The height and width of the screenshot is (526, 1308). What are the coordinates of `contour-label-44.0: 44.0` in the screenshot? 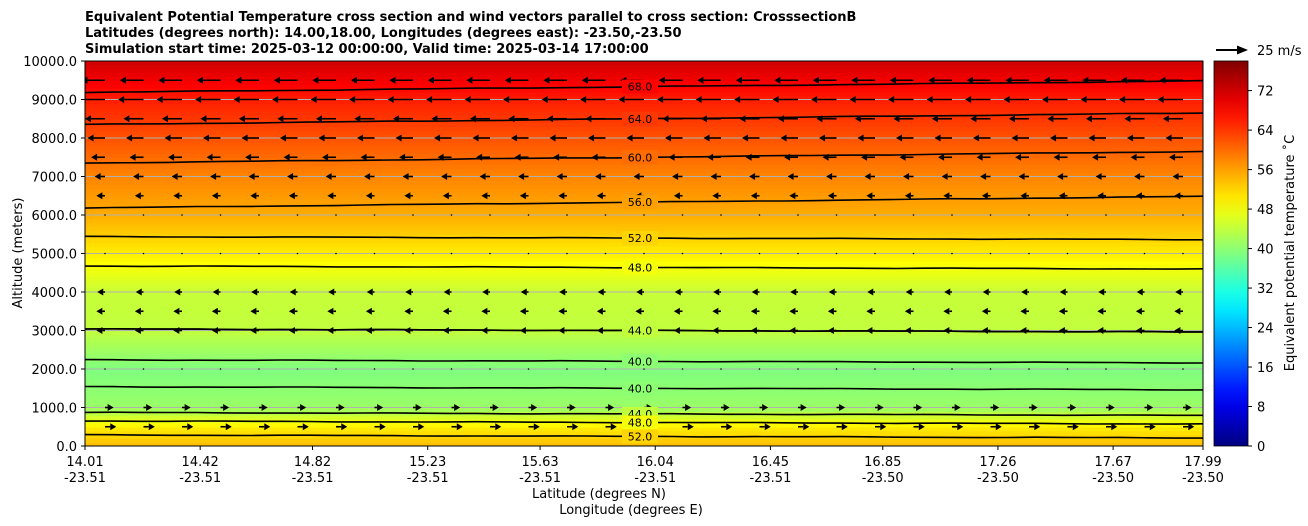 It's located at (640, 331).